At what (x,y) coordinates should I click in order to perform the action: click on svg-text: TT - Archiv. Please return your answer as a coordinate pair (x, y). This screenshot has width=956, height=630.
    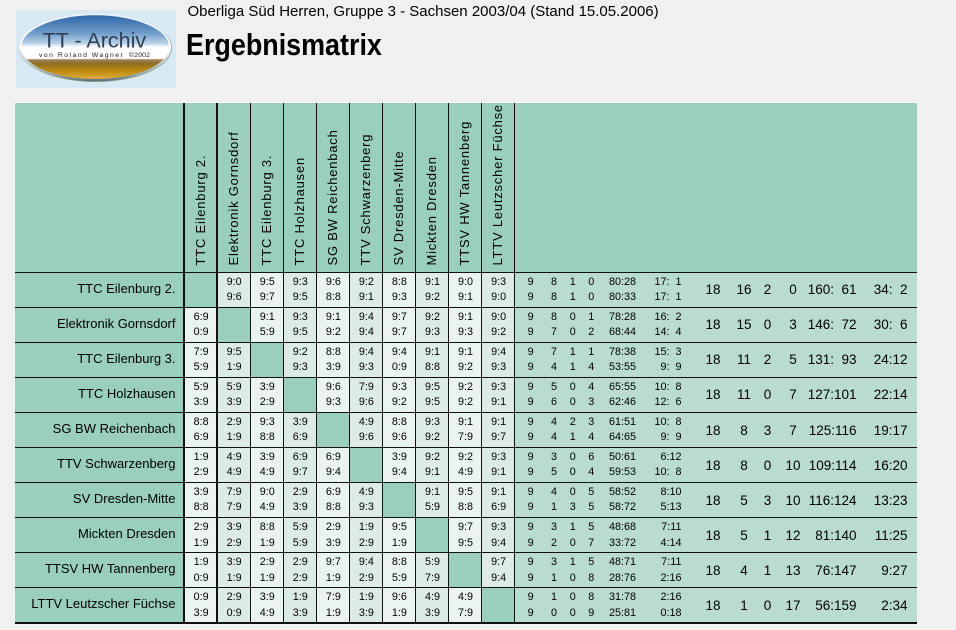
    Looking at the image, I should click on (94, 40).